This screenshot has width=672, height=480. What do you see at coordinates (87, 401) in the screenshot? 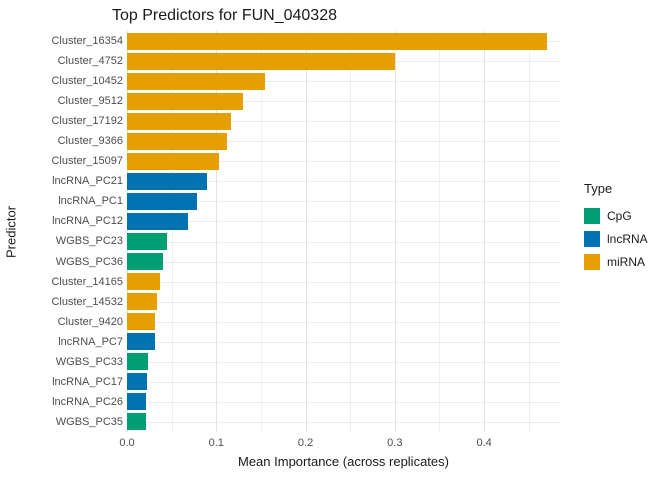
I see `y-tick-label: lncRNA_PC26` at bounding box center [87, 401].